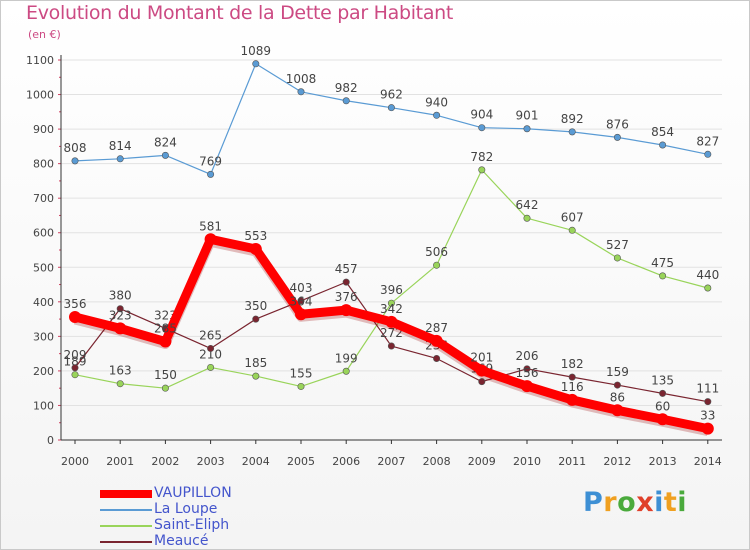 Image resolution: width=750 pixels, height=550 pixels. I want to click on logo-letter: x, so click(645, 502).